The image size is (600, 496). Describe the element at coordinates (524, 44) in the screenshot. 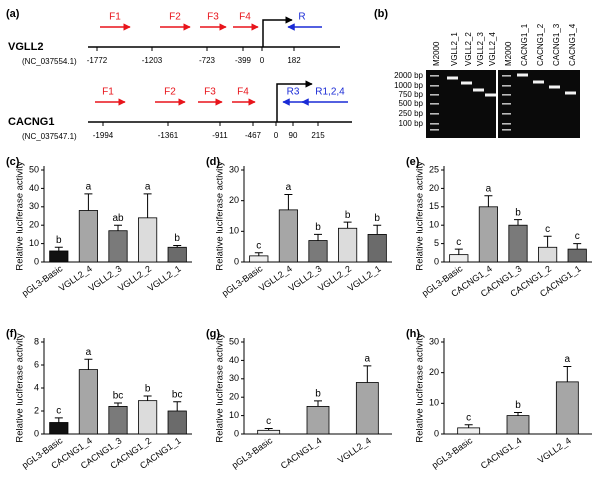

I see `lane-label: CACNG1_1` at that location.